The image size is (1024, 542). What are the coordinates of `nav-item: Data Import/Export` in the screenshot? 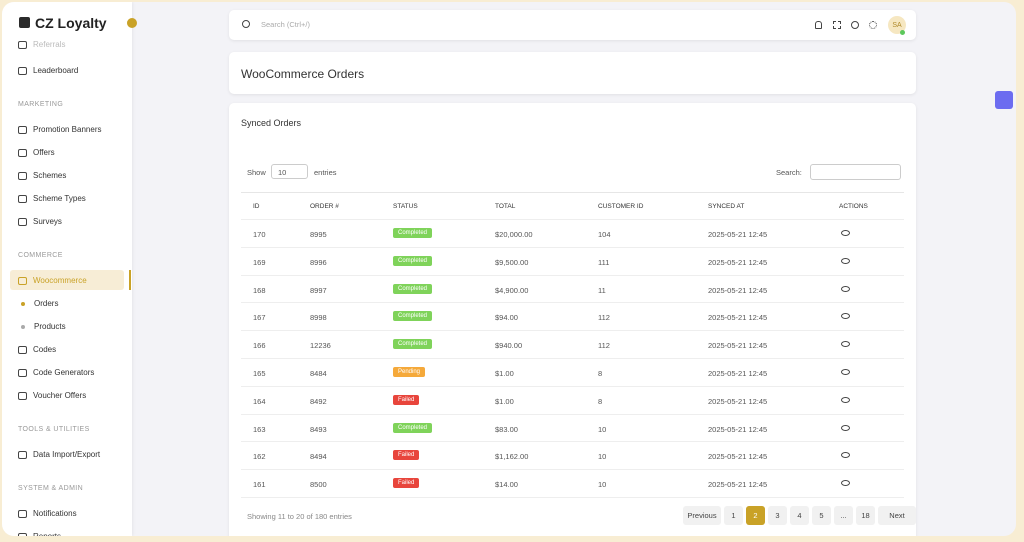 It's located at (59, 454).